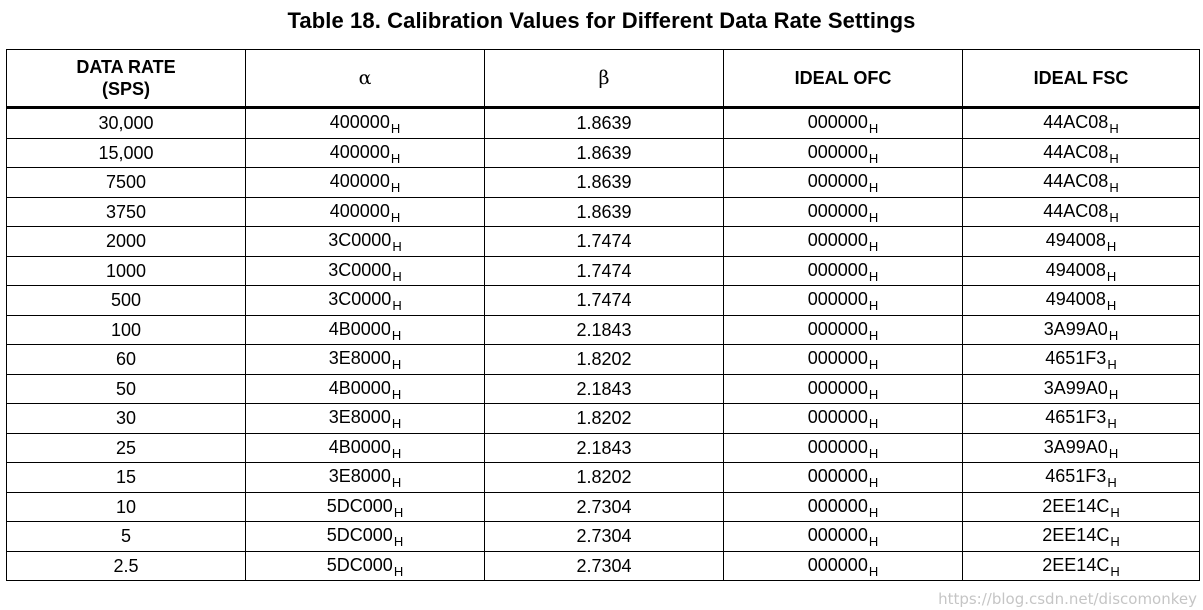 Image resolution: width=1203 pixels, height=610 pixels. I want to click on cell-alpha: 3C0000H, so click(365, 270).